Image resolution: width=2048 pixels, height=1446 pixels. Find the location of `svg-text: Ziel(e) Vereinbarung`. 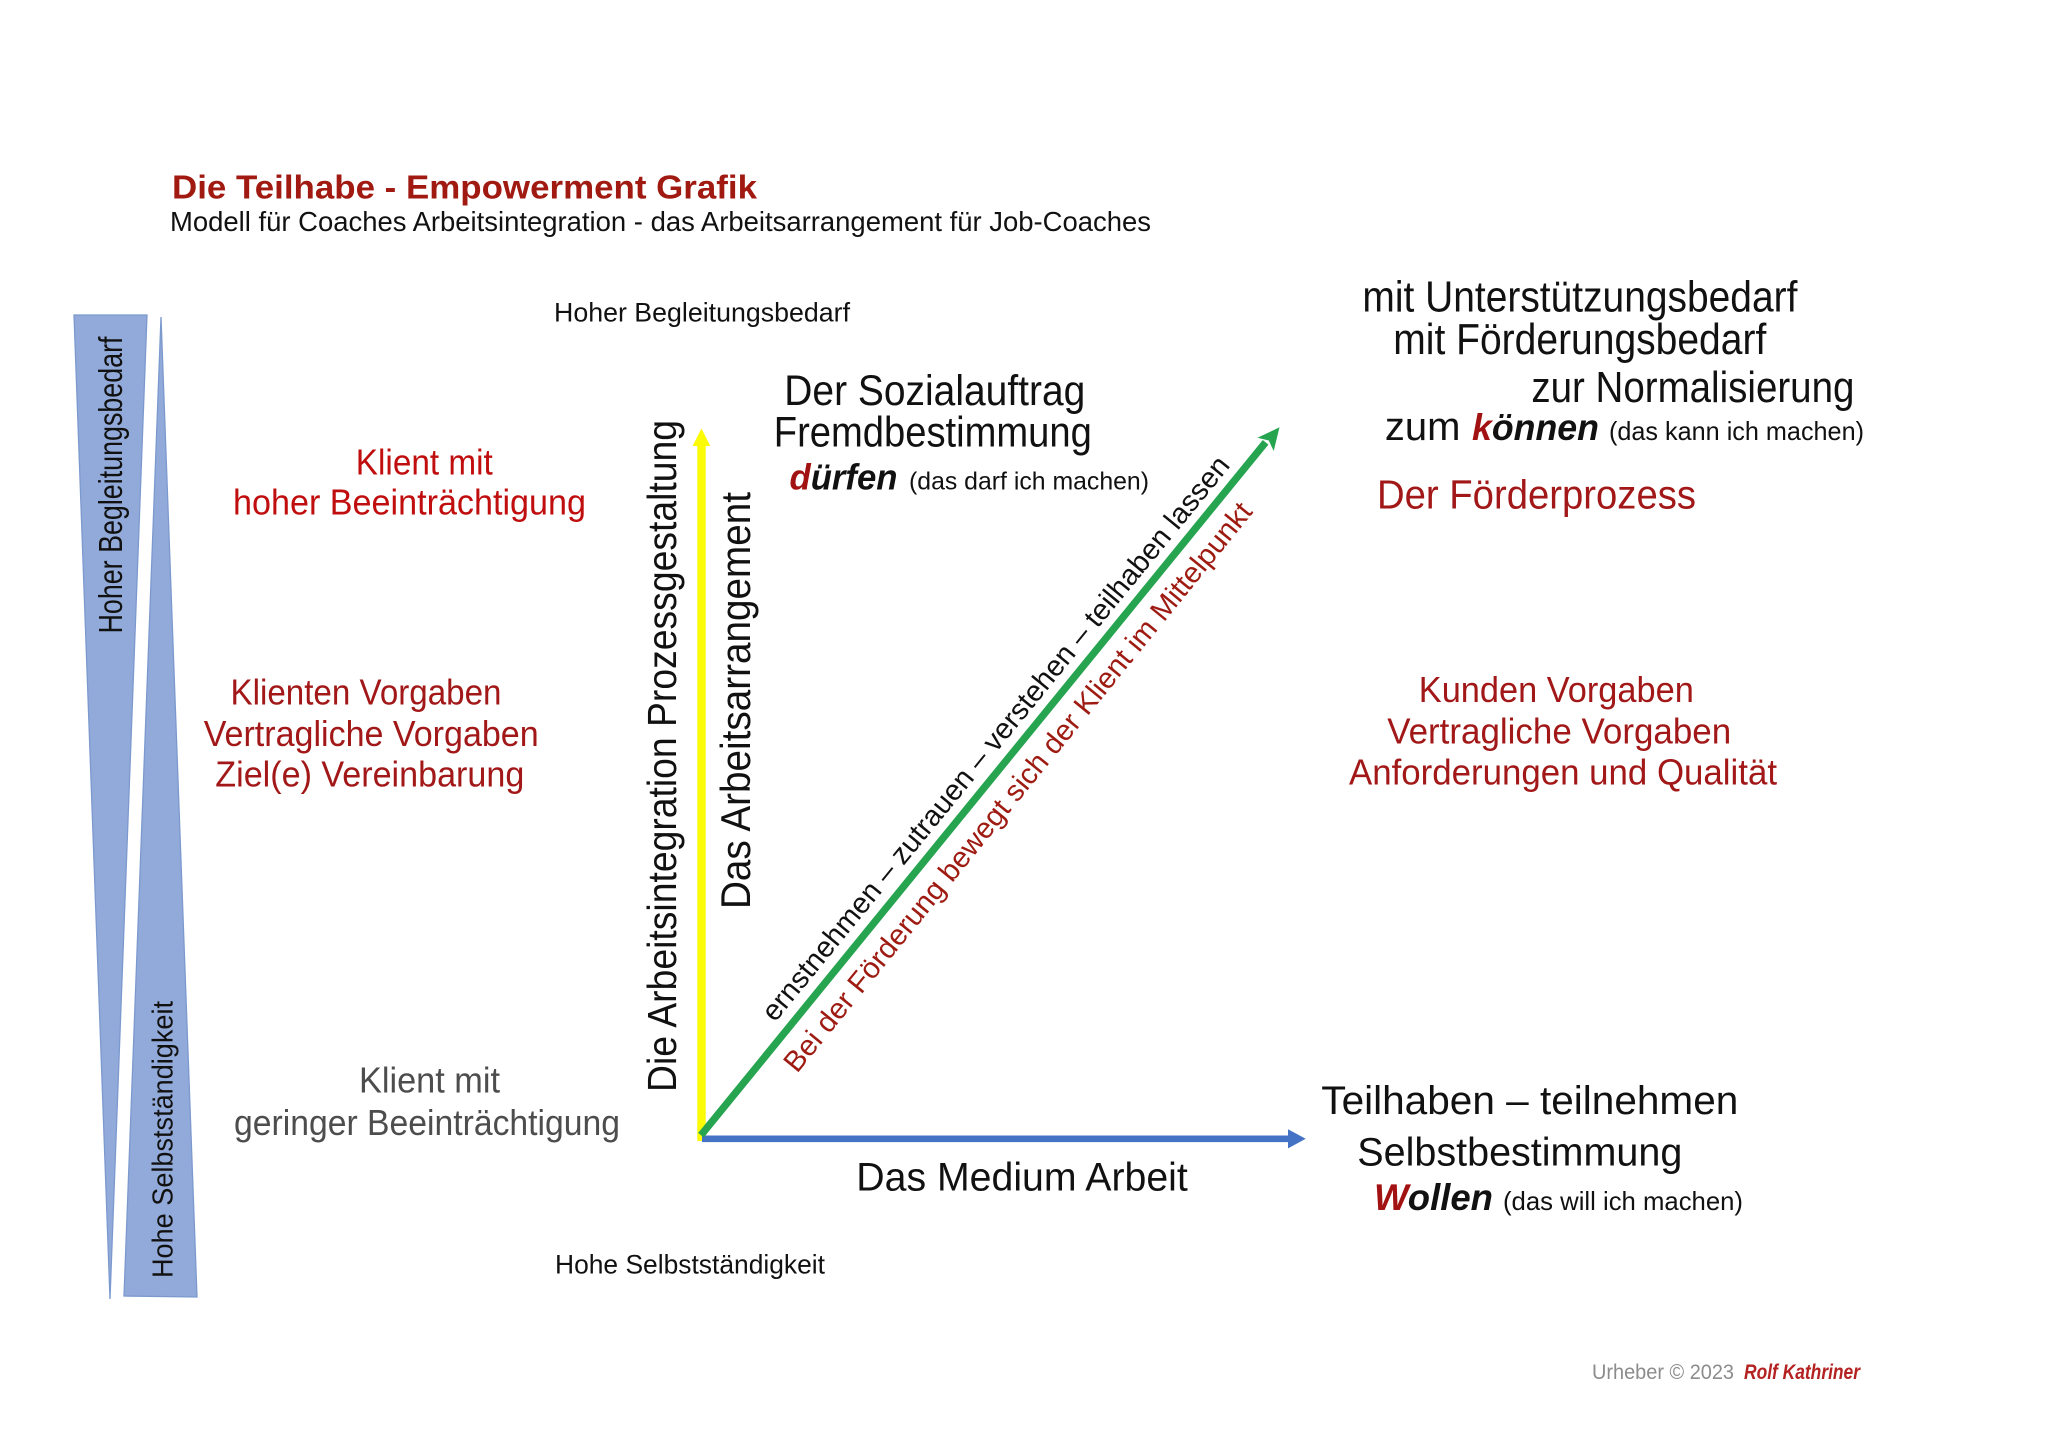

svg-text: Ziel(e) Vereinbarung is located at coordinates (369, 774).